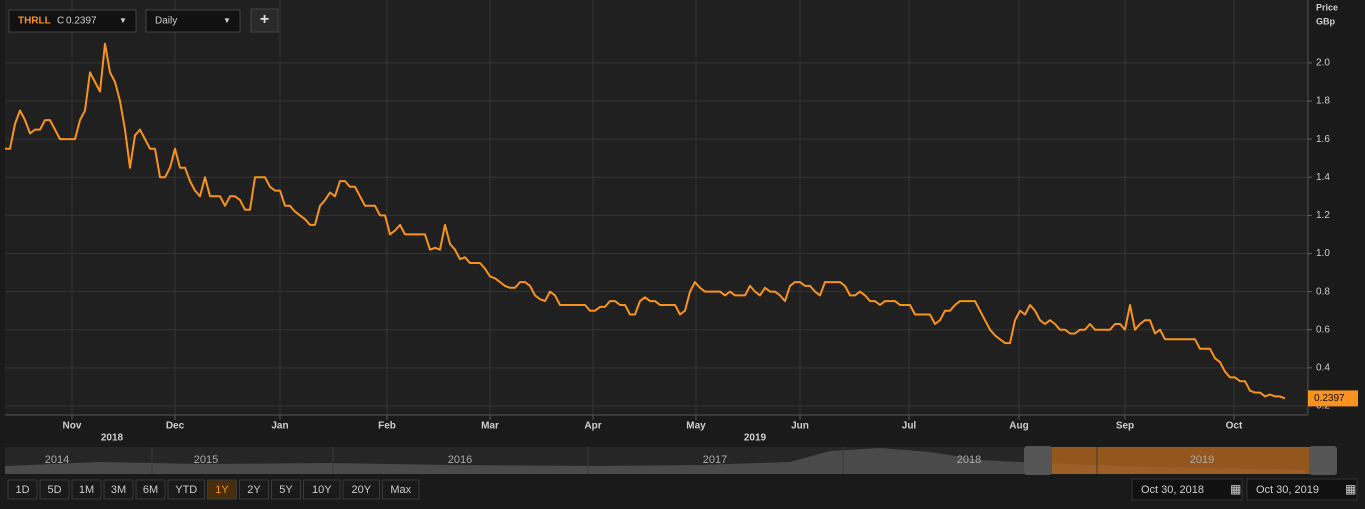 Image resolution: width=1365 pixels, height=509 pixels. I want to click on x-tick-label: Jan, so click(279, 426).